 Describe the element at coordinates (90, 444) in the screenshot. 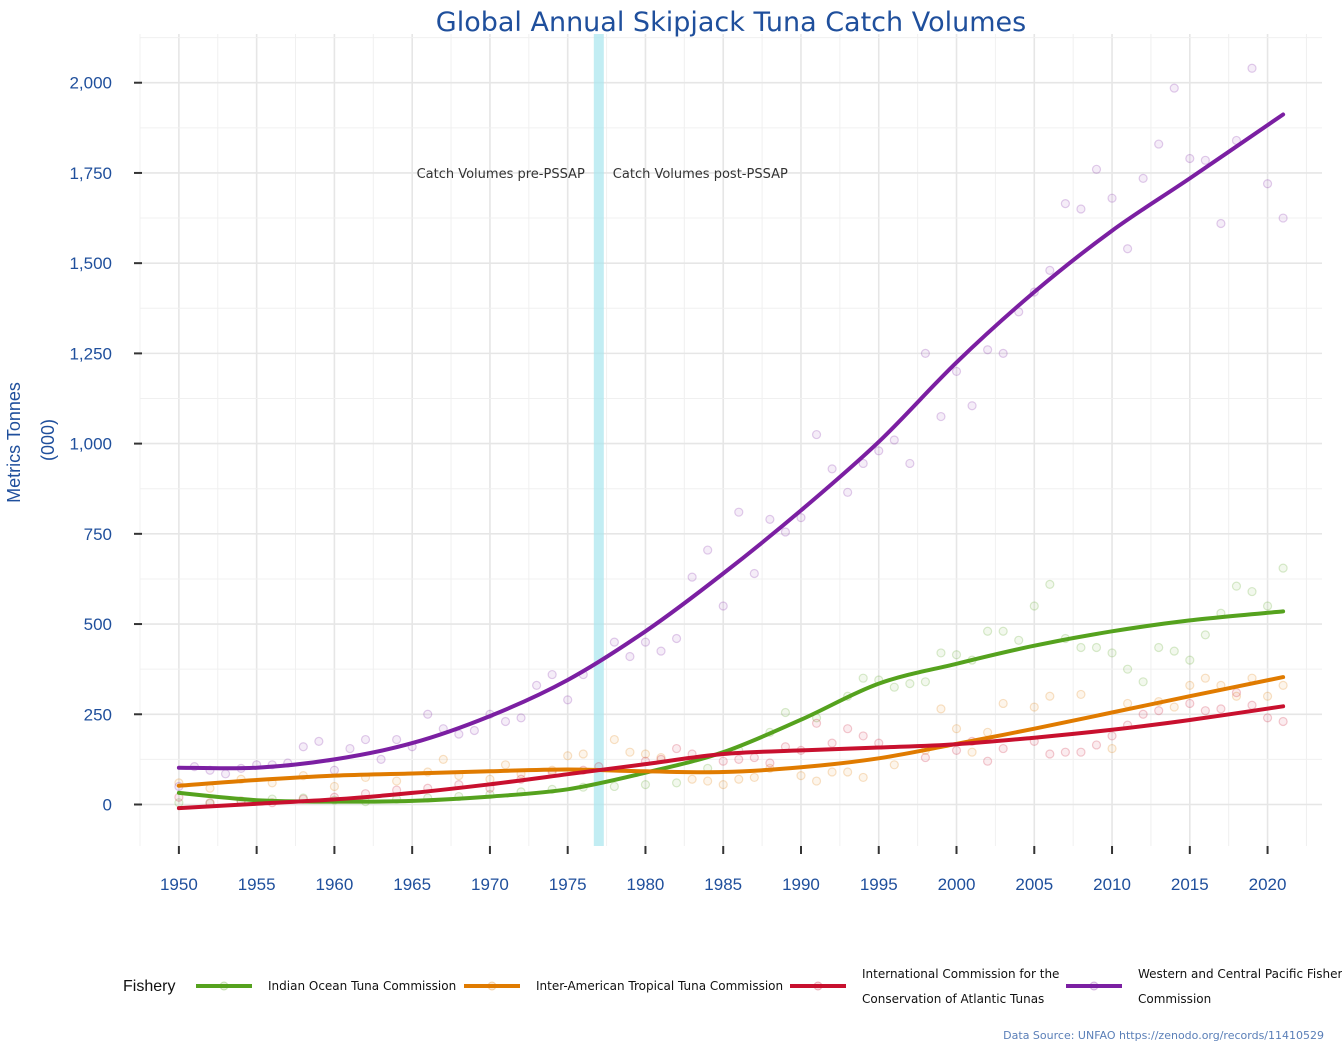

I see `y-tick-label: 1,000` at that location.